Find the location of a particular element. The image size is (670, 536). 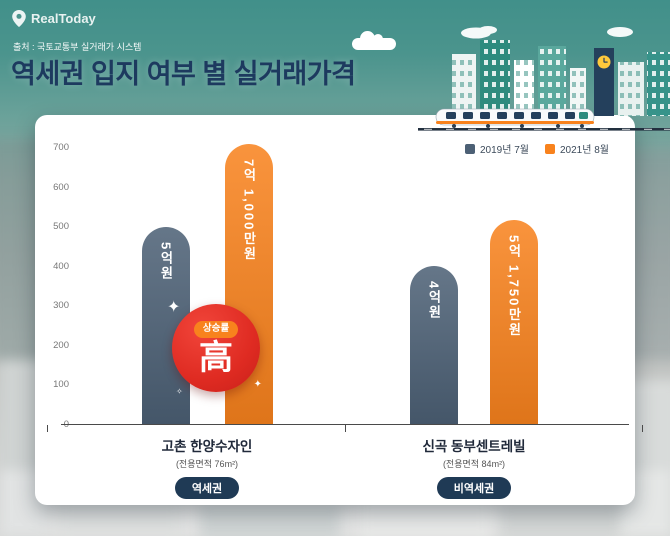

x-axis-line is located at coordinates (345, 428).